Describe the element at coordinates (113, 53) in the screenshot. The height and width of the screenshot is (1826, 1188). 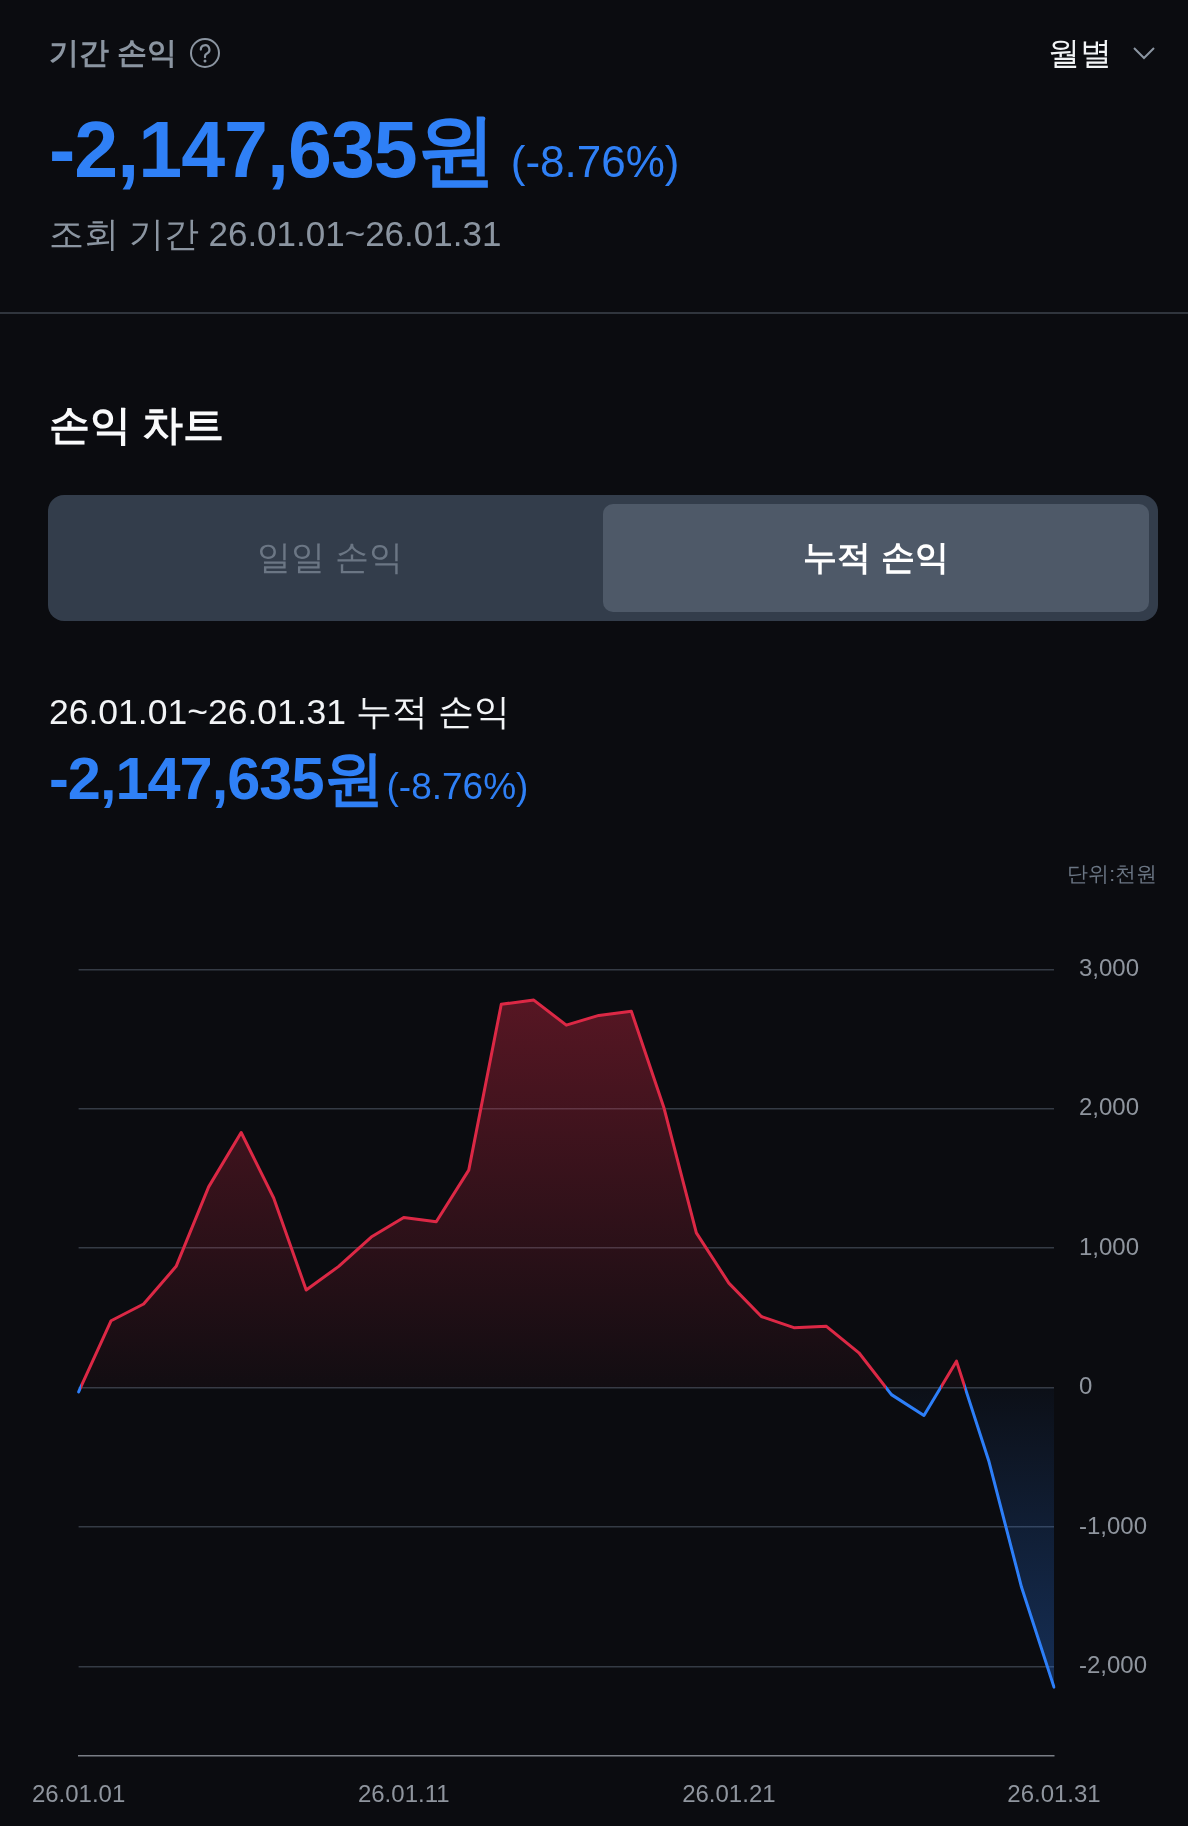
I see `text: 기간 손익` at that location.